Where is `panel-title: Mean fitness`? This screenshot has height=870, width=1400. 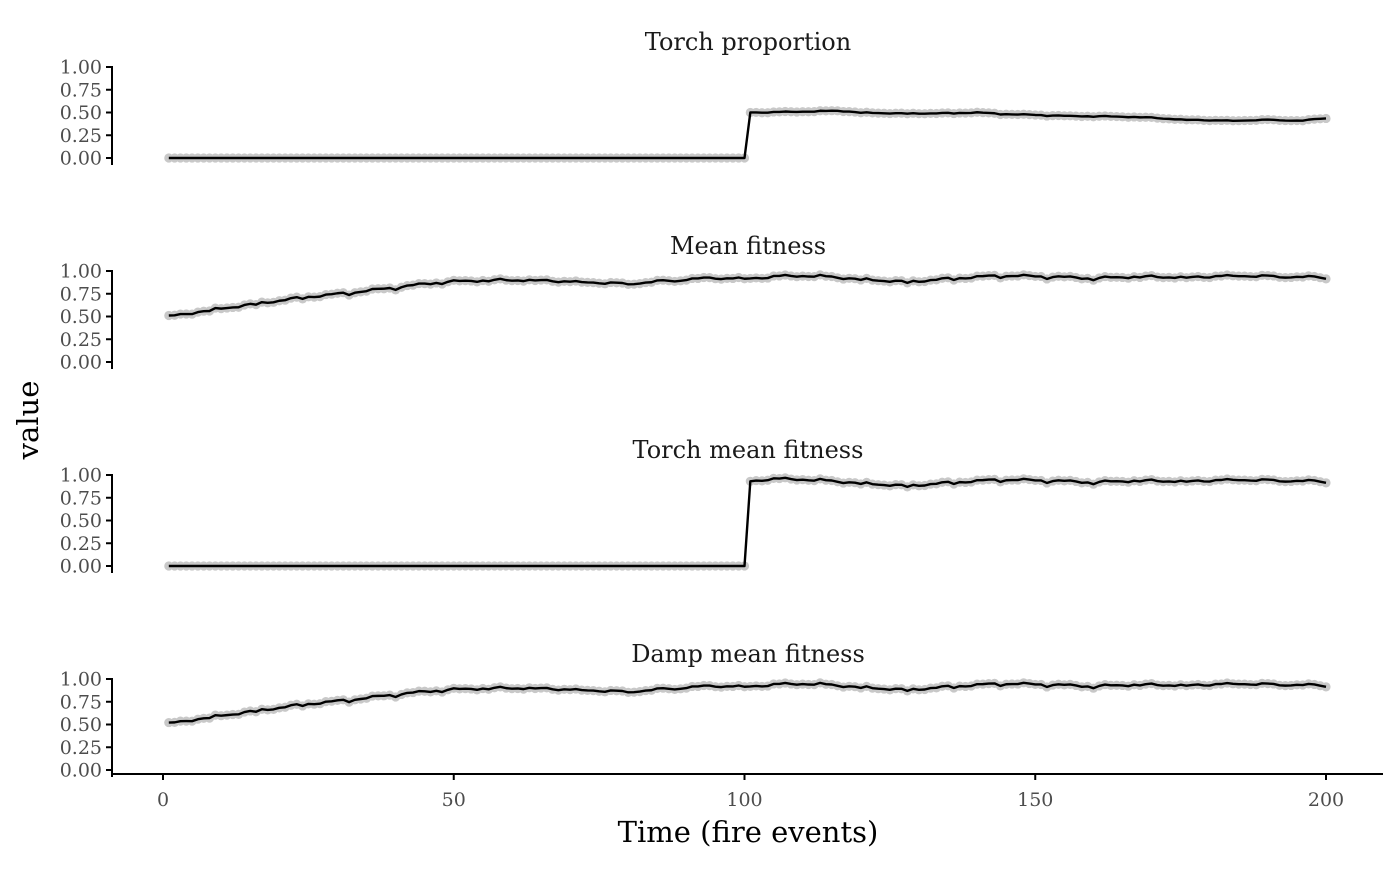
panel-title: Mean fitness is located at coordinates (748, 246).